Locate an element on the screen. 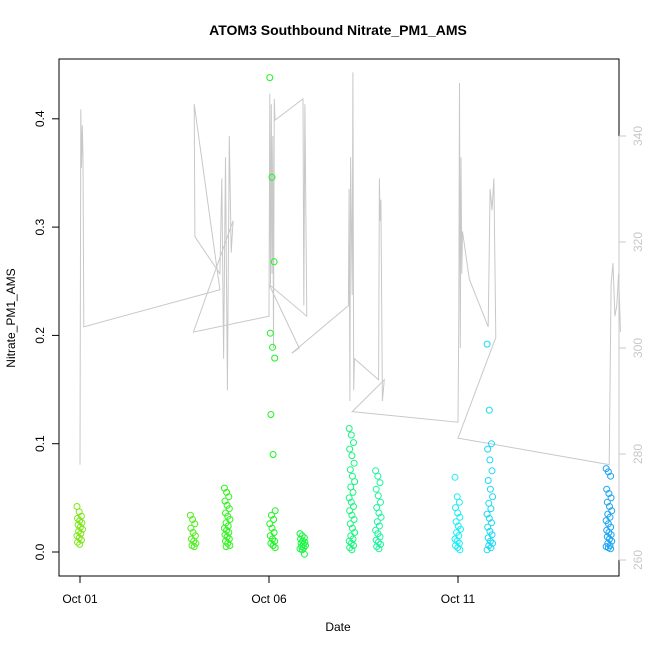 Image resolution: width=650 pixels, height=650 pixels. x-tick-label: Oct 06 is located at coordinates (269, 599).